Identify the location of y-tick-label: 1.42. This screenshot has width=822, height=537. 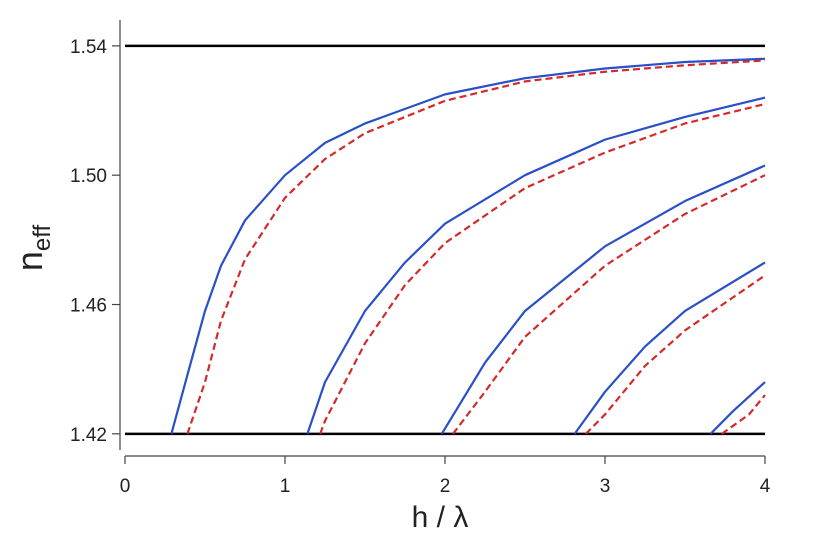
(88, 435).